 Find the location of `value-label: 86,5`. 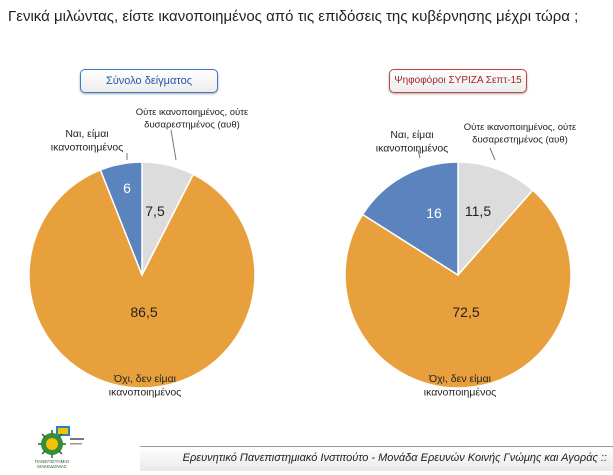

value-label: 86,5 is located at coordinates (143, 312).